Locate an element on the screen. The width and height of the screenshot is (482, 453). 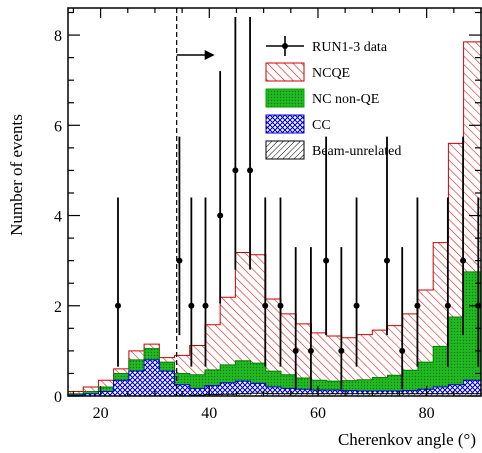
stack-outline-cc is located at coordinates (274, 377).